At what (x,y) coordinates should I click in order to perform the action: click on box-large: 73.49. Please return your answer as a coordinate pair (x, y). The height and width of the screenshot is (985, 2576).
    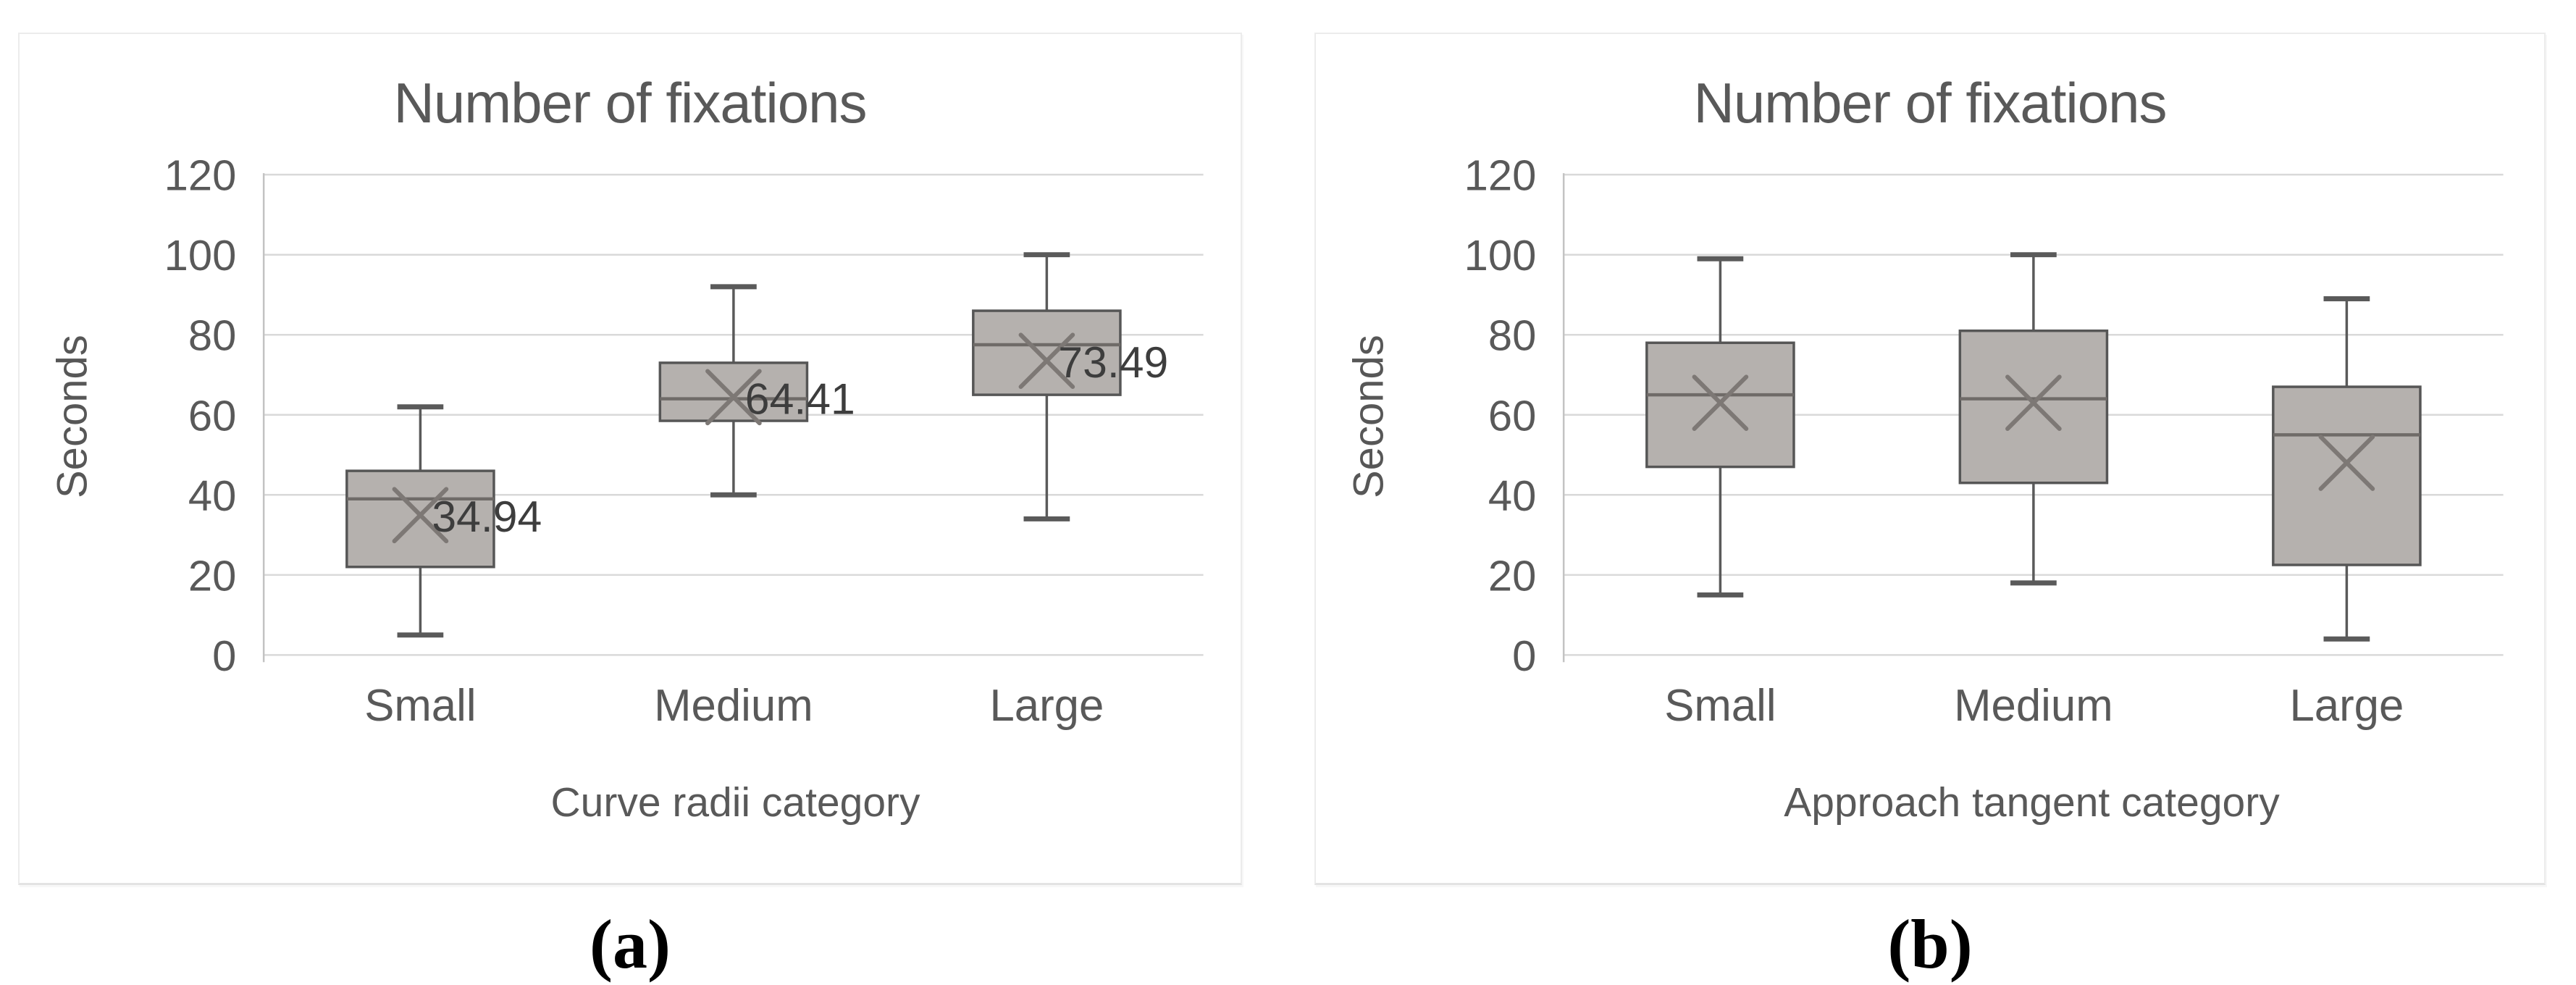
    Looking at the image, I should click on (1070, 386).